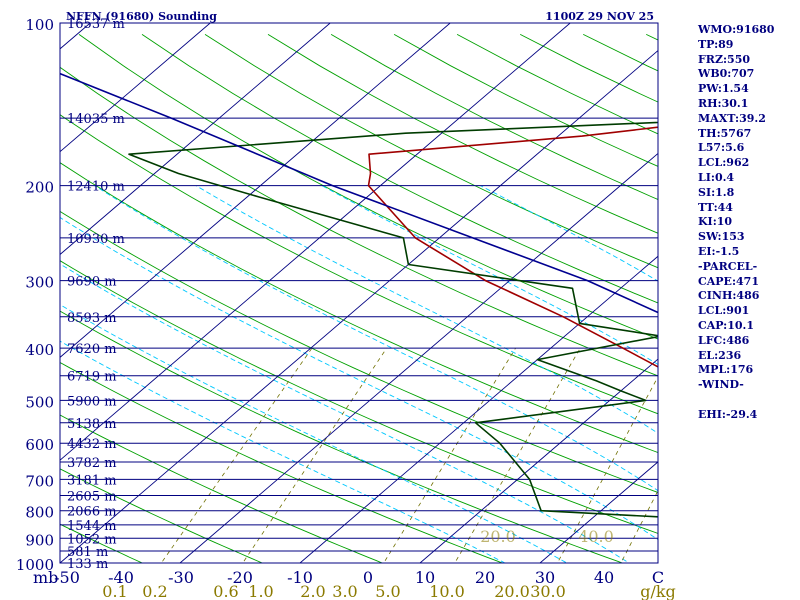 The height and width of the screenshot is (600, 800). I want to click on temperature-tick-label: 30, so click(545, 577).